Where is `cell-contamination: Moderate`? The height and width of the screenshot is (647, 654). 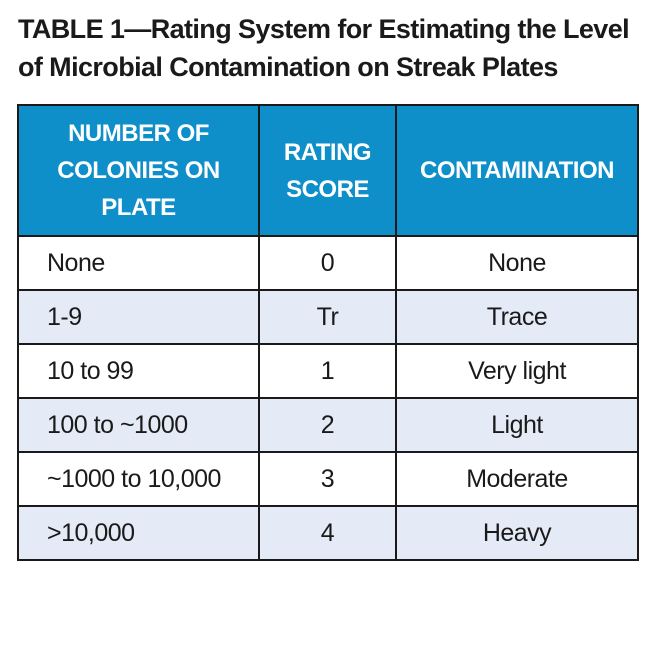 cell-contamination: Moderate is located at coordinates (517, 479).